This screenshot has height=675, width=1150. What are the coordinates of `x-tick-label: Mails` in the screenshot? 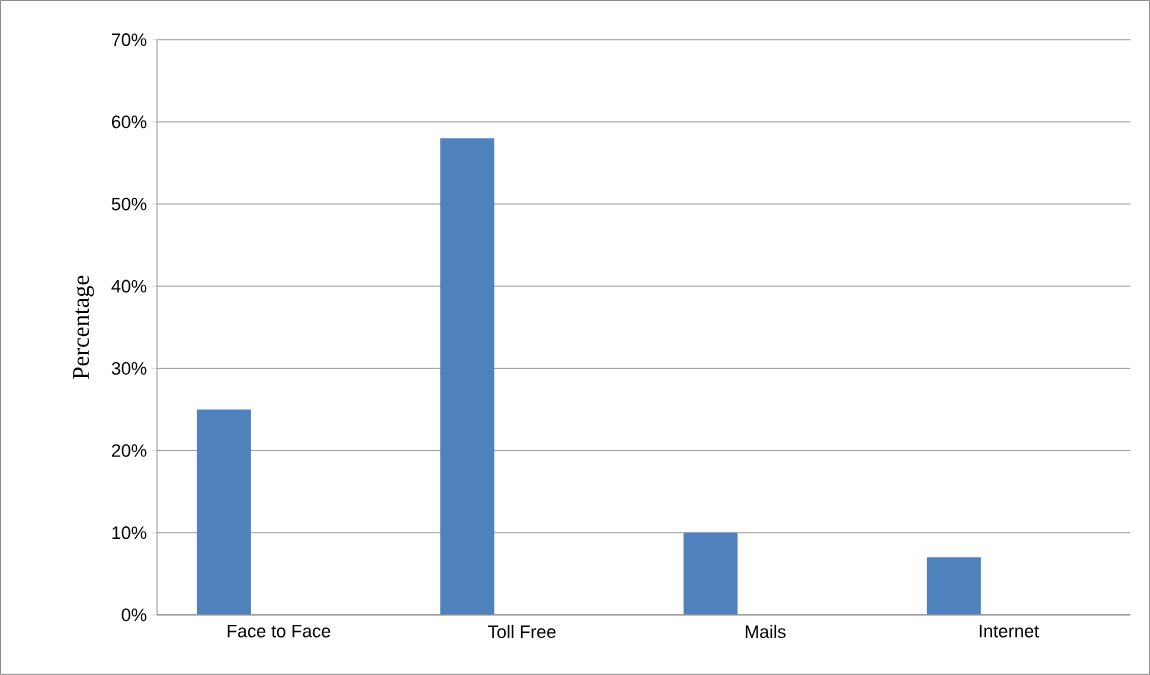 It's located at (765, 631).